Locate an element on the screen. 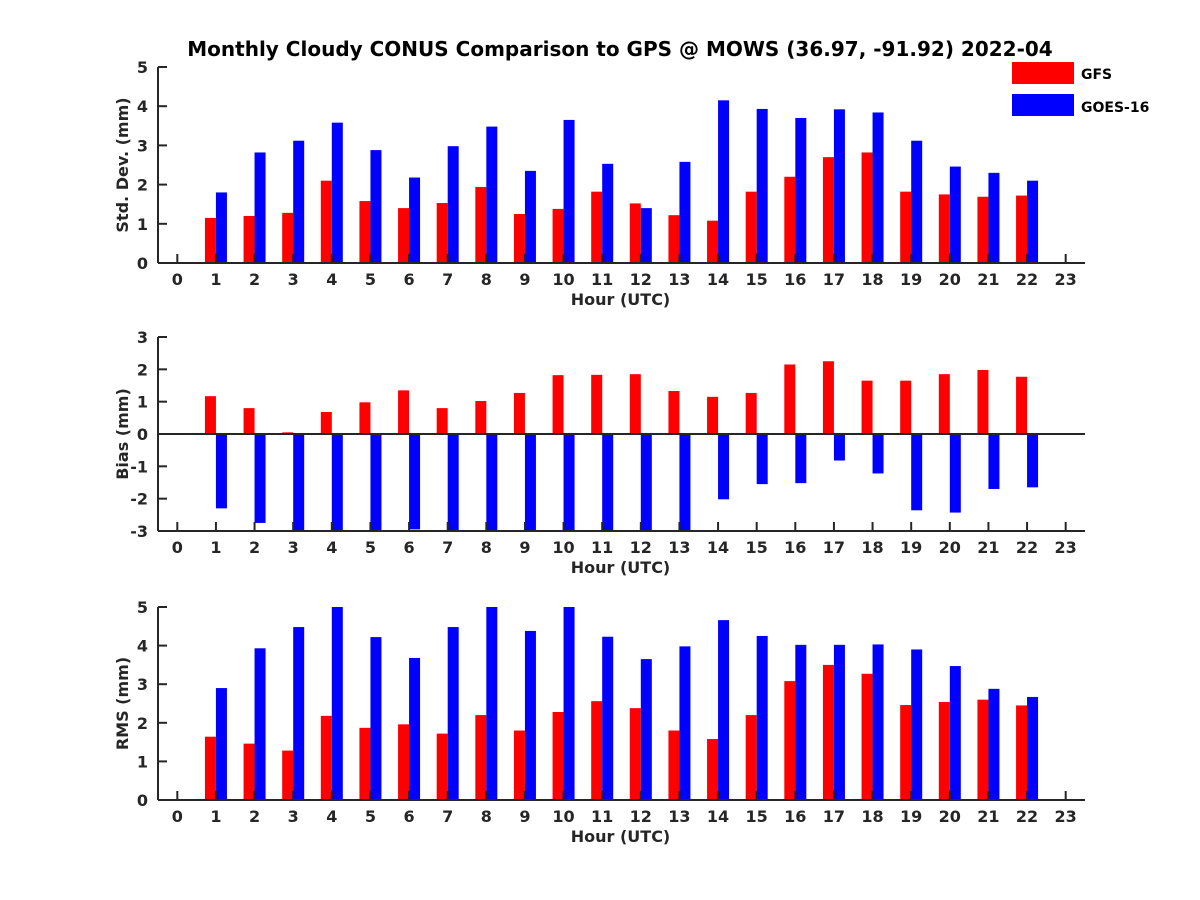 The height and width of the screenshot is (900, 1200). x-tick-label: 21 is located at coordinates (988, 816).